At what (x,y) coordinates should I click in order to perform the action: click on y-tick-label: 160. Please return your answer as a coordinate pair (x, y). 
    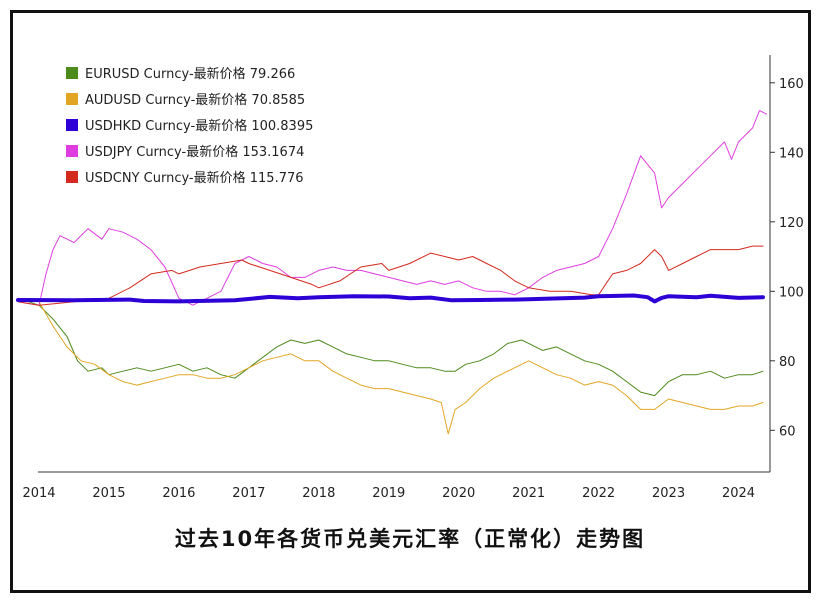
    Looking at the image, I should click on (791, 84).